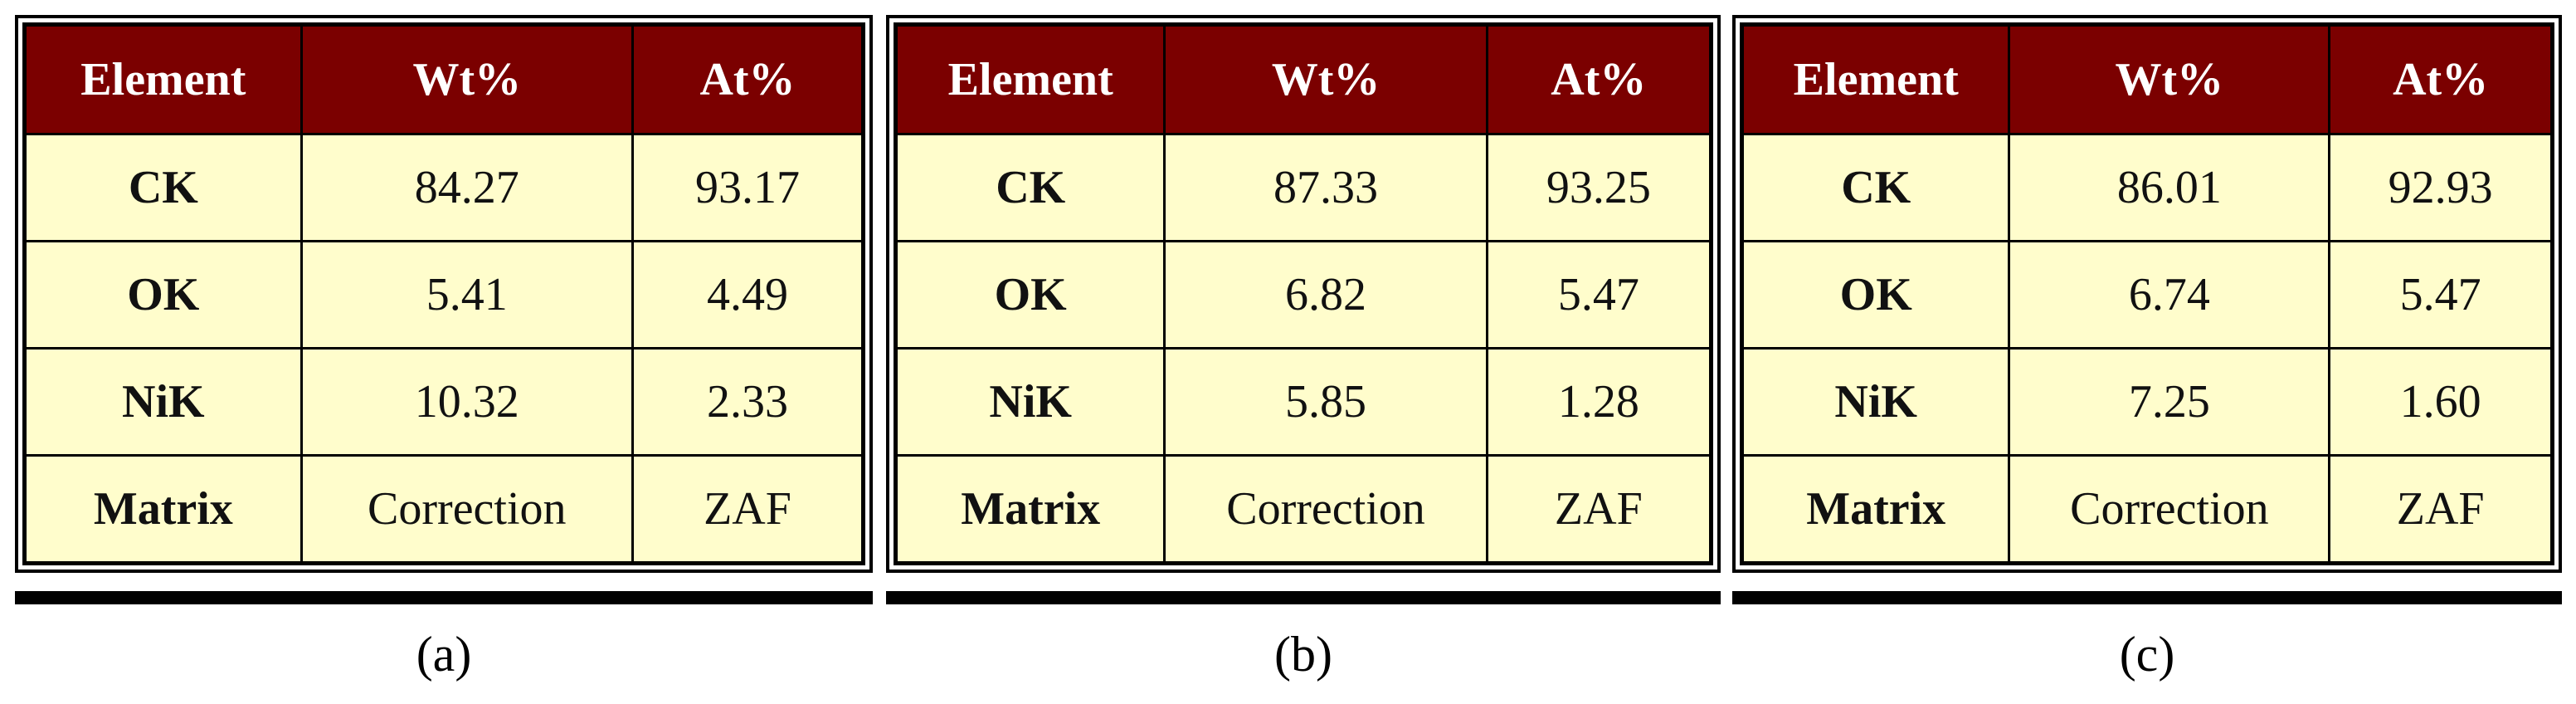 The height and width of the screenshot is (704, 2576). Describe the element at coordinates (2169, 188) in the screenshot. I see `table-cell: 86.01` at that location.